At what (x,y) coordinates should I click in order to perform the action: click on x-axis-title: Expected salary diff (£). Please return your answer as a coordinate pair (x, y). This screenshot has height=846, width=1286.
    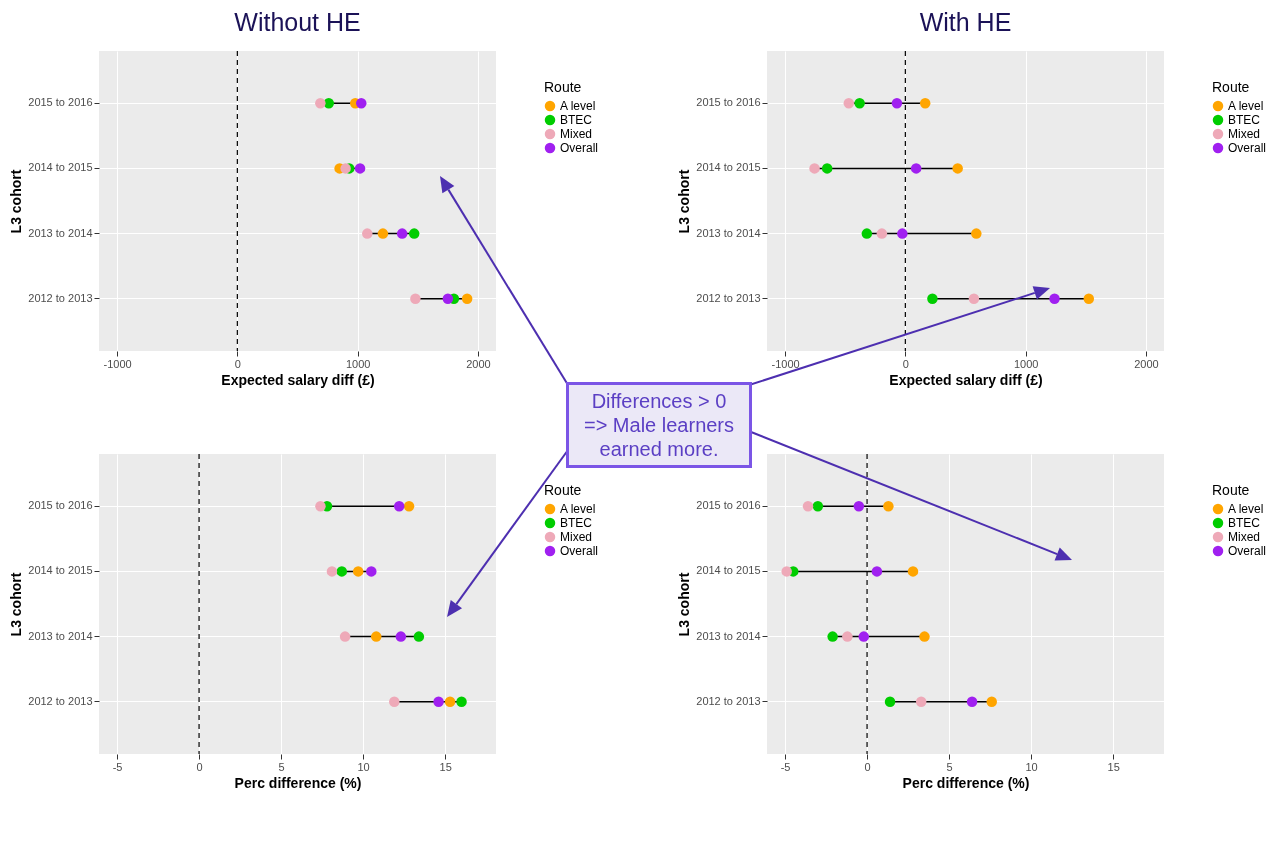
    Looking at the image, I should click on (298, 379).